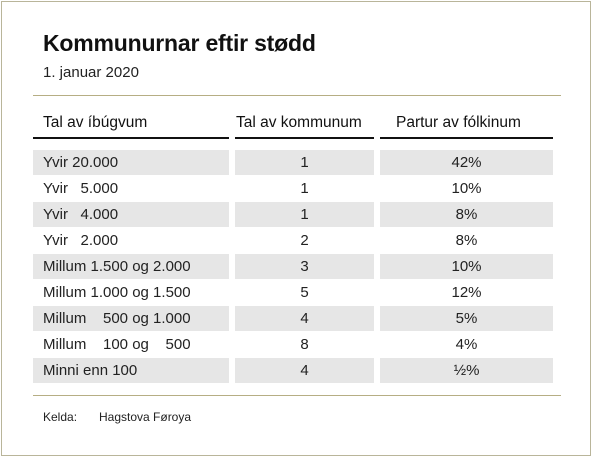 This screenshot has height=459, width=594. I want to click on table-row-share: 4%, so click(466, 344).